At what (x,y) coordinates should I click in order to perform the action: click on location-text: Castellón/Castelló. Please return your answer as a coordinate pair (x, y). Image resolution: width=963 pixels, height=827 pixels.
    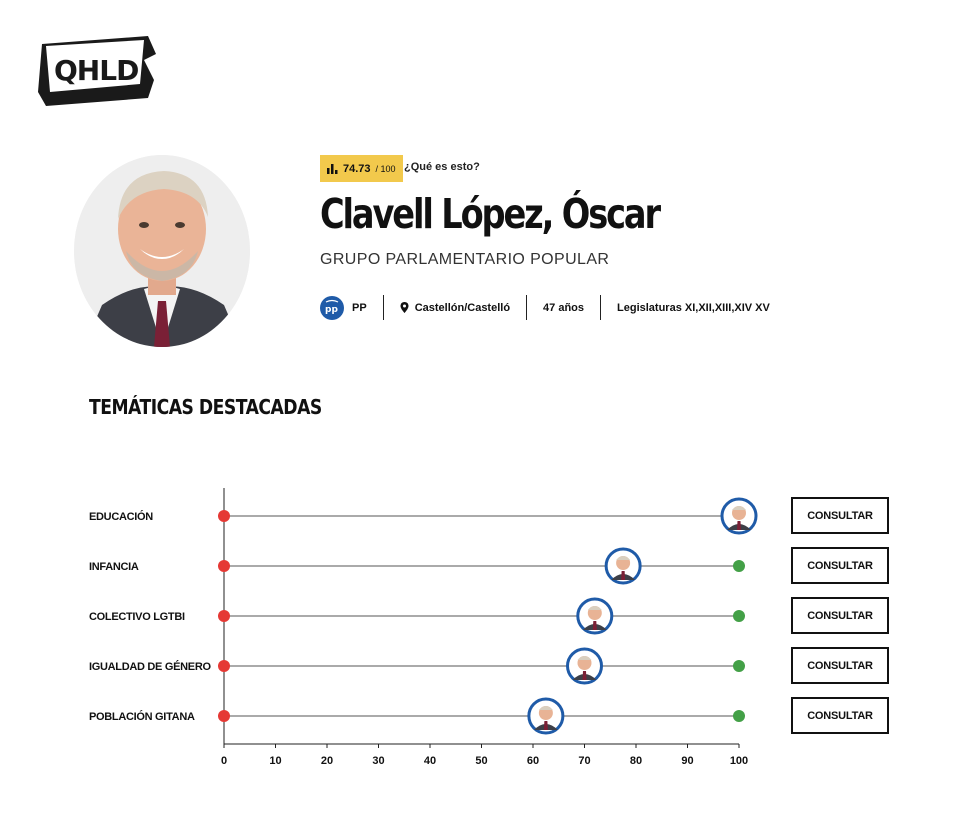
    Looking at the image, I should click on (462, 307).